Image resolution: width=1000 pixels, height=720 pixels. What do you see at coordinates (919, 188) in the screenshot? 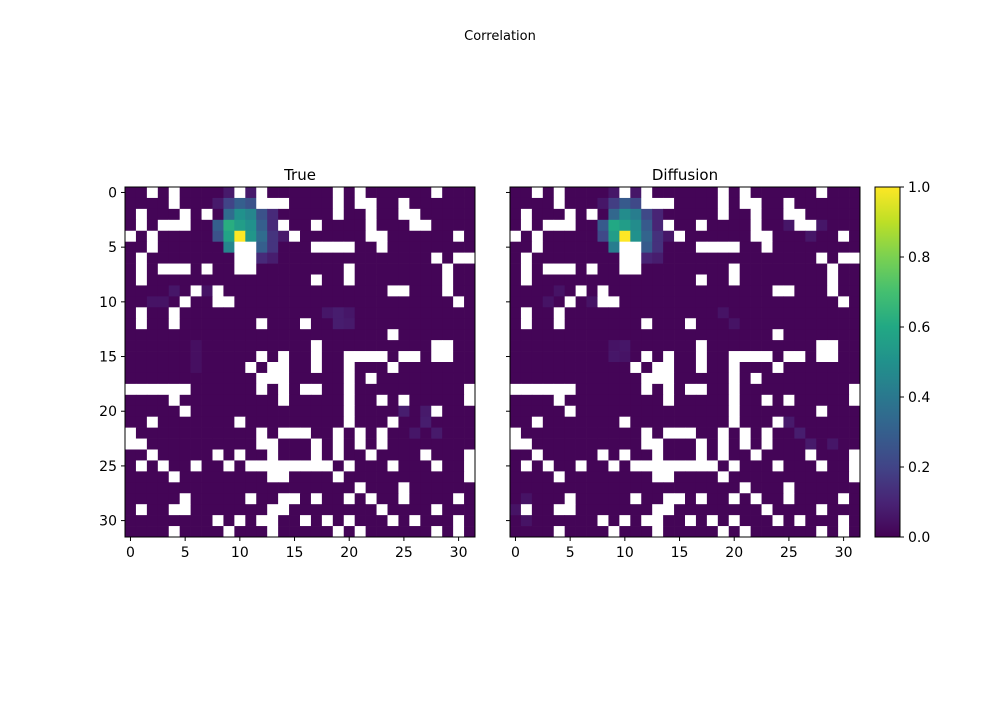
I see `colorbar-tick-label: 1.0` at bounding box center [919, 188].